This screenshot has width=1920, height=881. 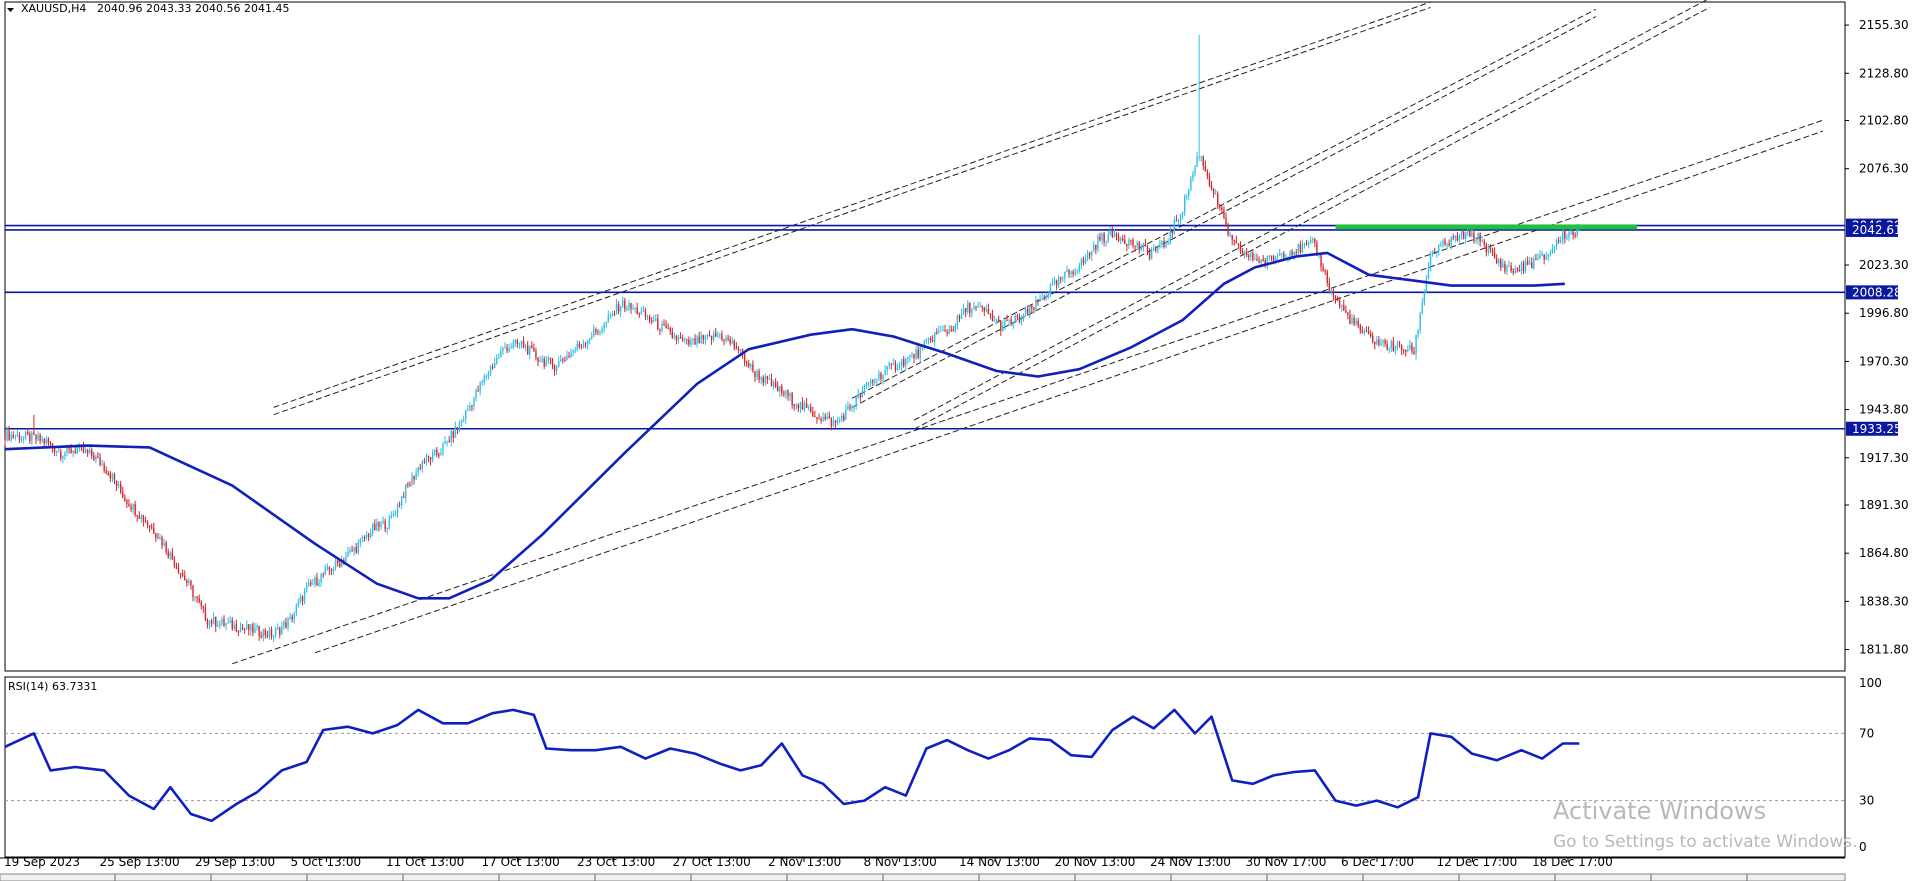 What do you see at coordinates (10, 10) in the screenshot?
I see `collapse-triangle-icon` at bounding box center [10, 10].